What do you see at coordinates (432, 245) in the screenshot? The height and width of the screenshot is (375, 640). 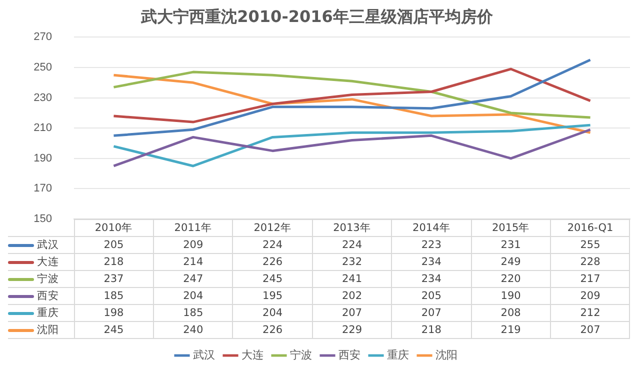 I see `data-label: 223` at bounding box center [432, 245].